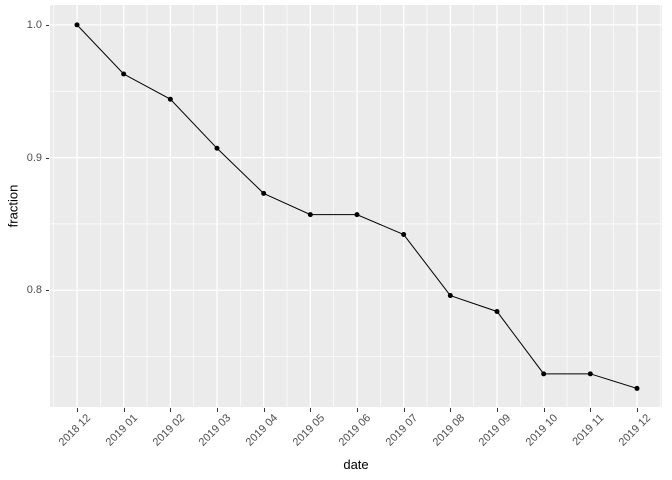 The width and height of the screenshot is (672, 480). What do you see at coordinates (402, 430) in the screenshot?
I see `x-tick-label: 2019 07` at bounding box center [402, 430].